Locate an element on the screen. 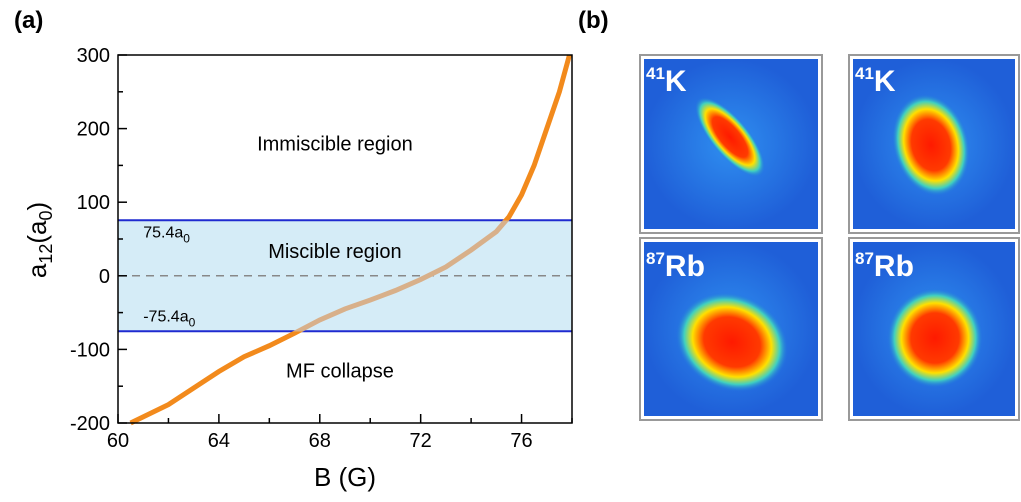 This screenshot has height=502, width=1021. x-tick-label: 76 is located at coordinates (521, 441).